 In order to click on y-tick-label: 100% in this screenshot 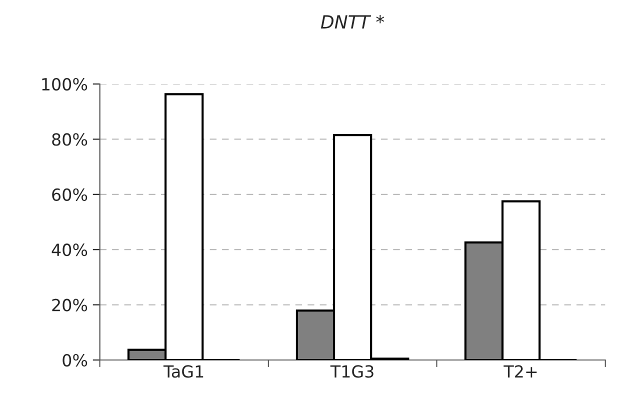, I will do `click(65, 84)`.